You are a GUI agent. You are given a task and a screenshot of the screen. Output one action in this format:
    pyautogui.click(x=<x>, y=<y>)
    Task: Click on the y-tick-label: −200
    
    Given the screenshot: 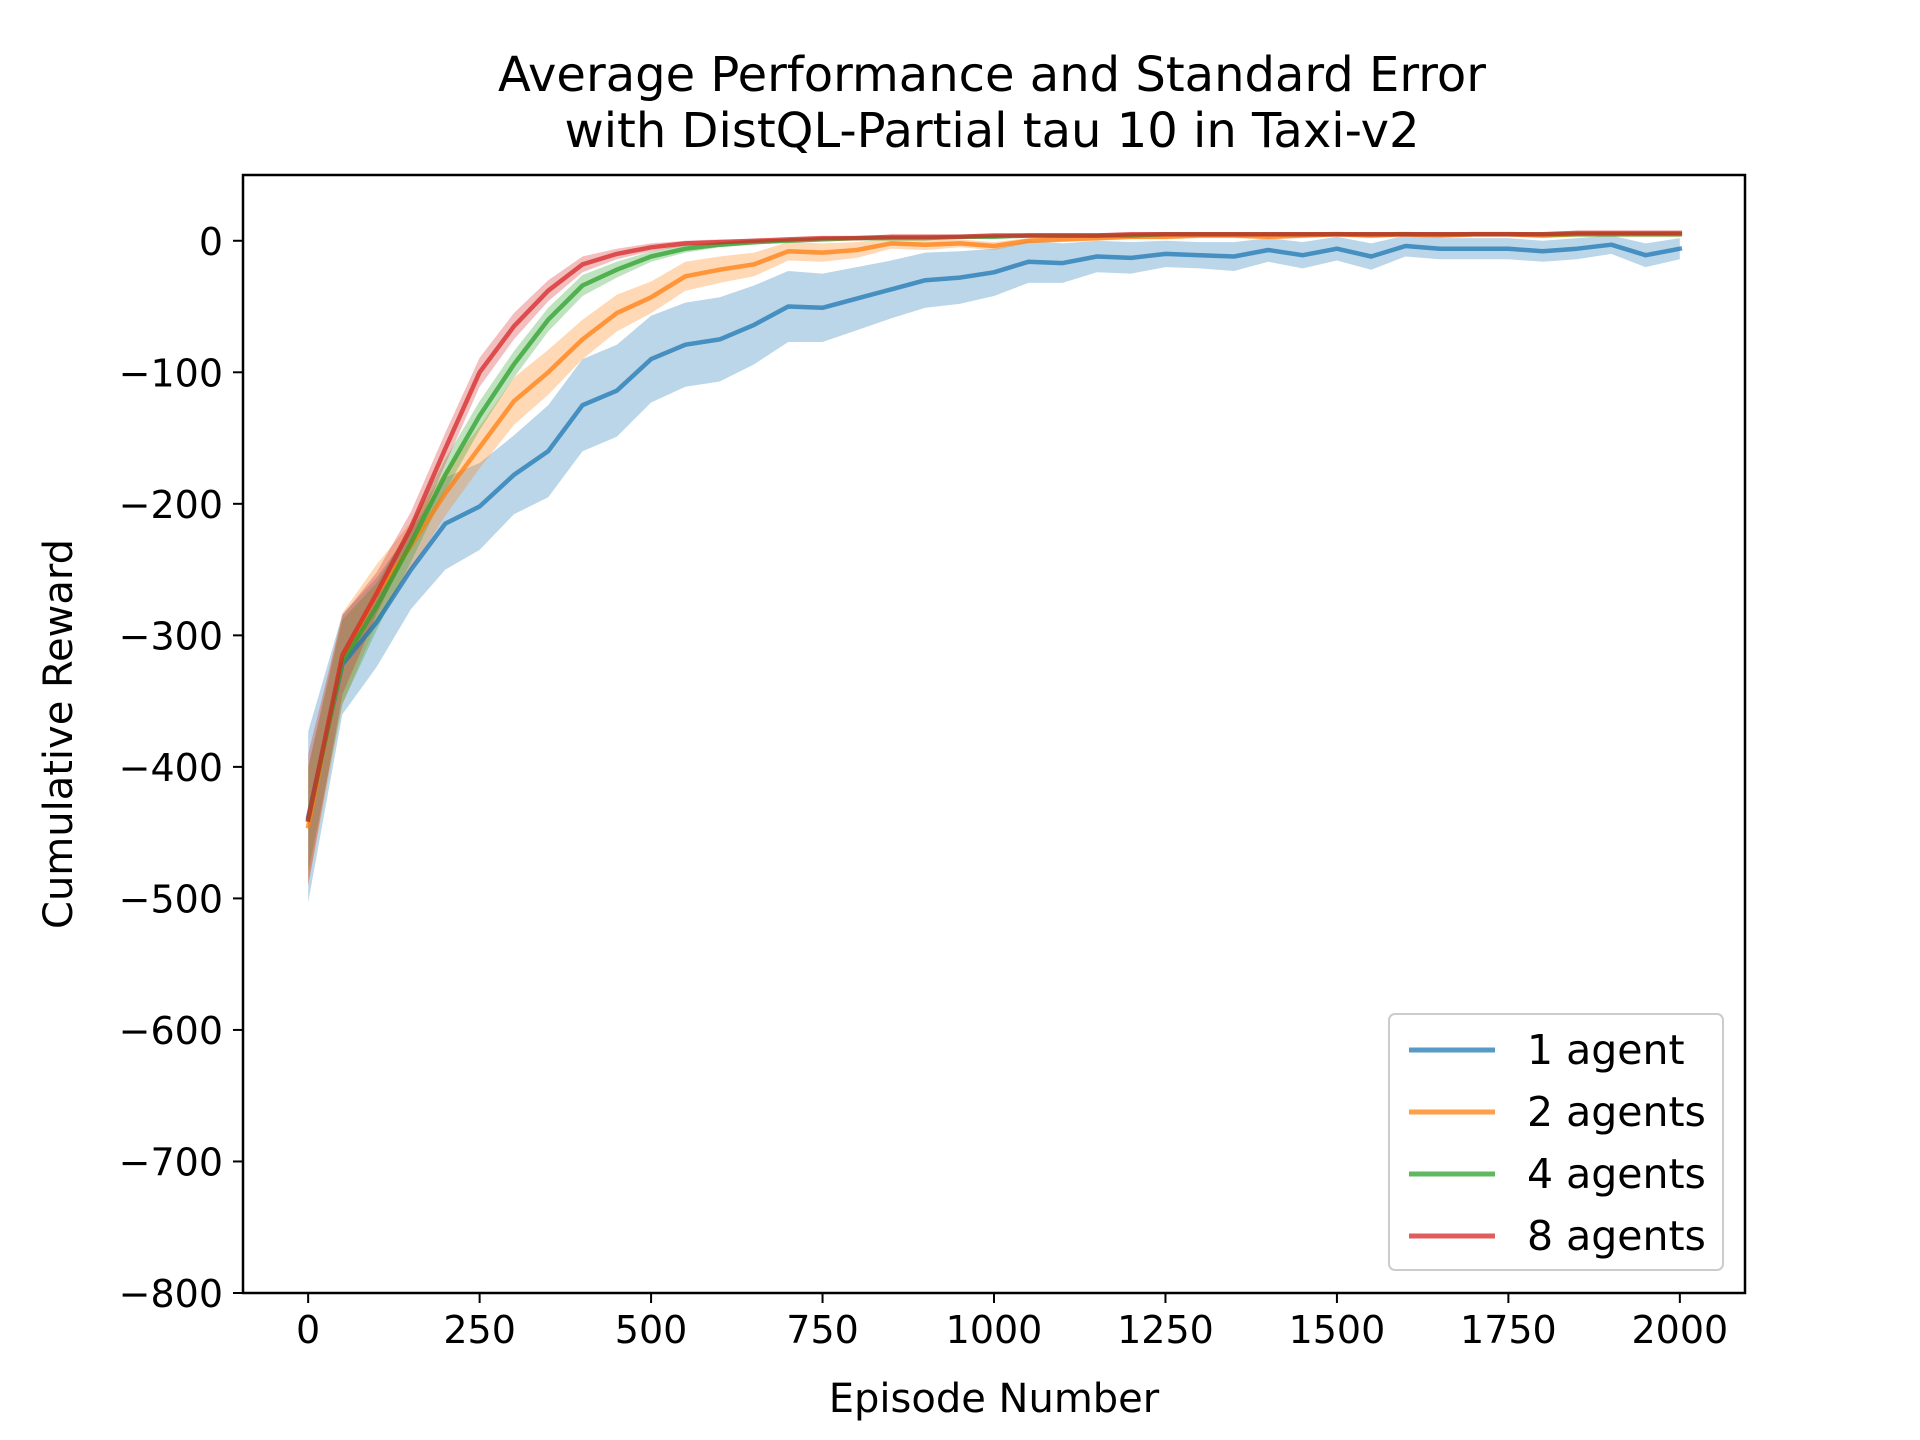 What is the action you would take?
    pyautogui.click(x=171, y=505)
    